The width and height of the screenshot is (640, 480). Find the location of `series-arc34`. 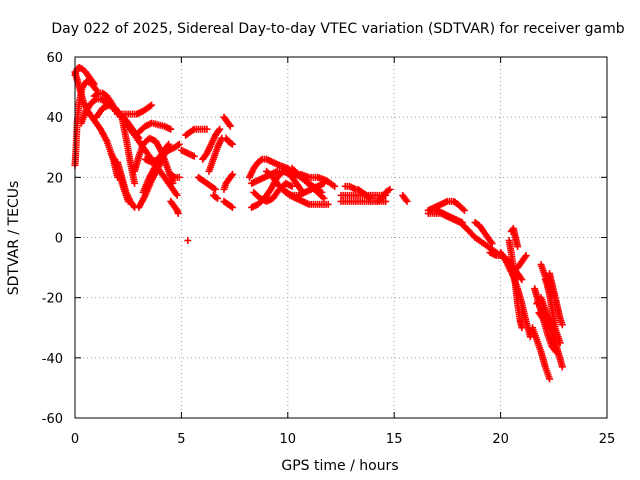

series-arc34 is located at coordinates (308, 183).